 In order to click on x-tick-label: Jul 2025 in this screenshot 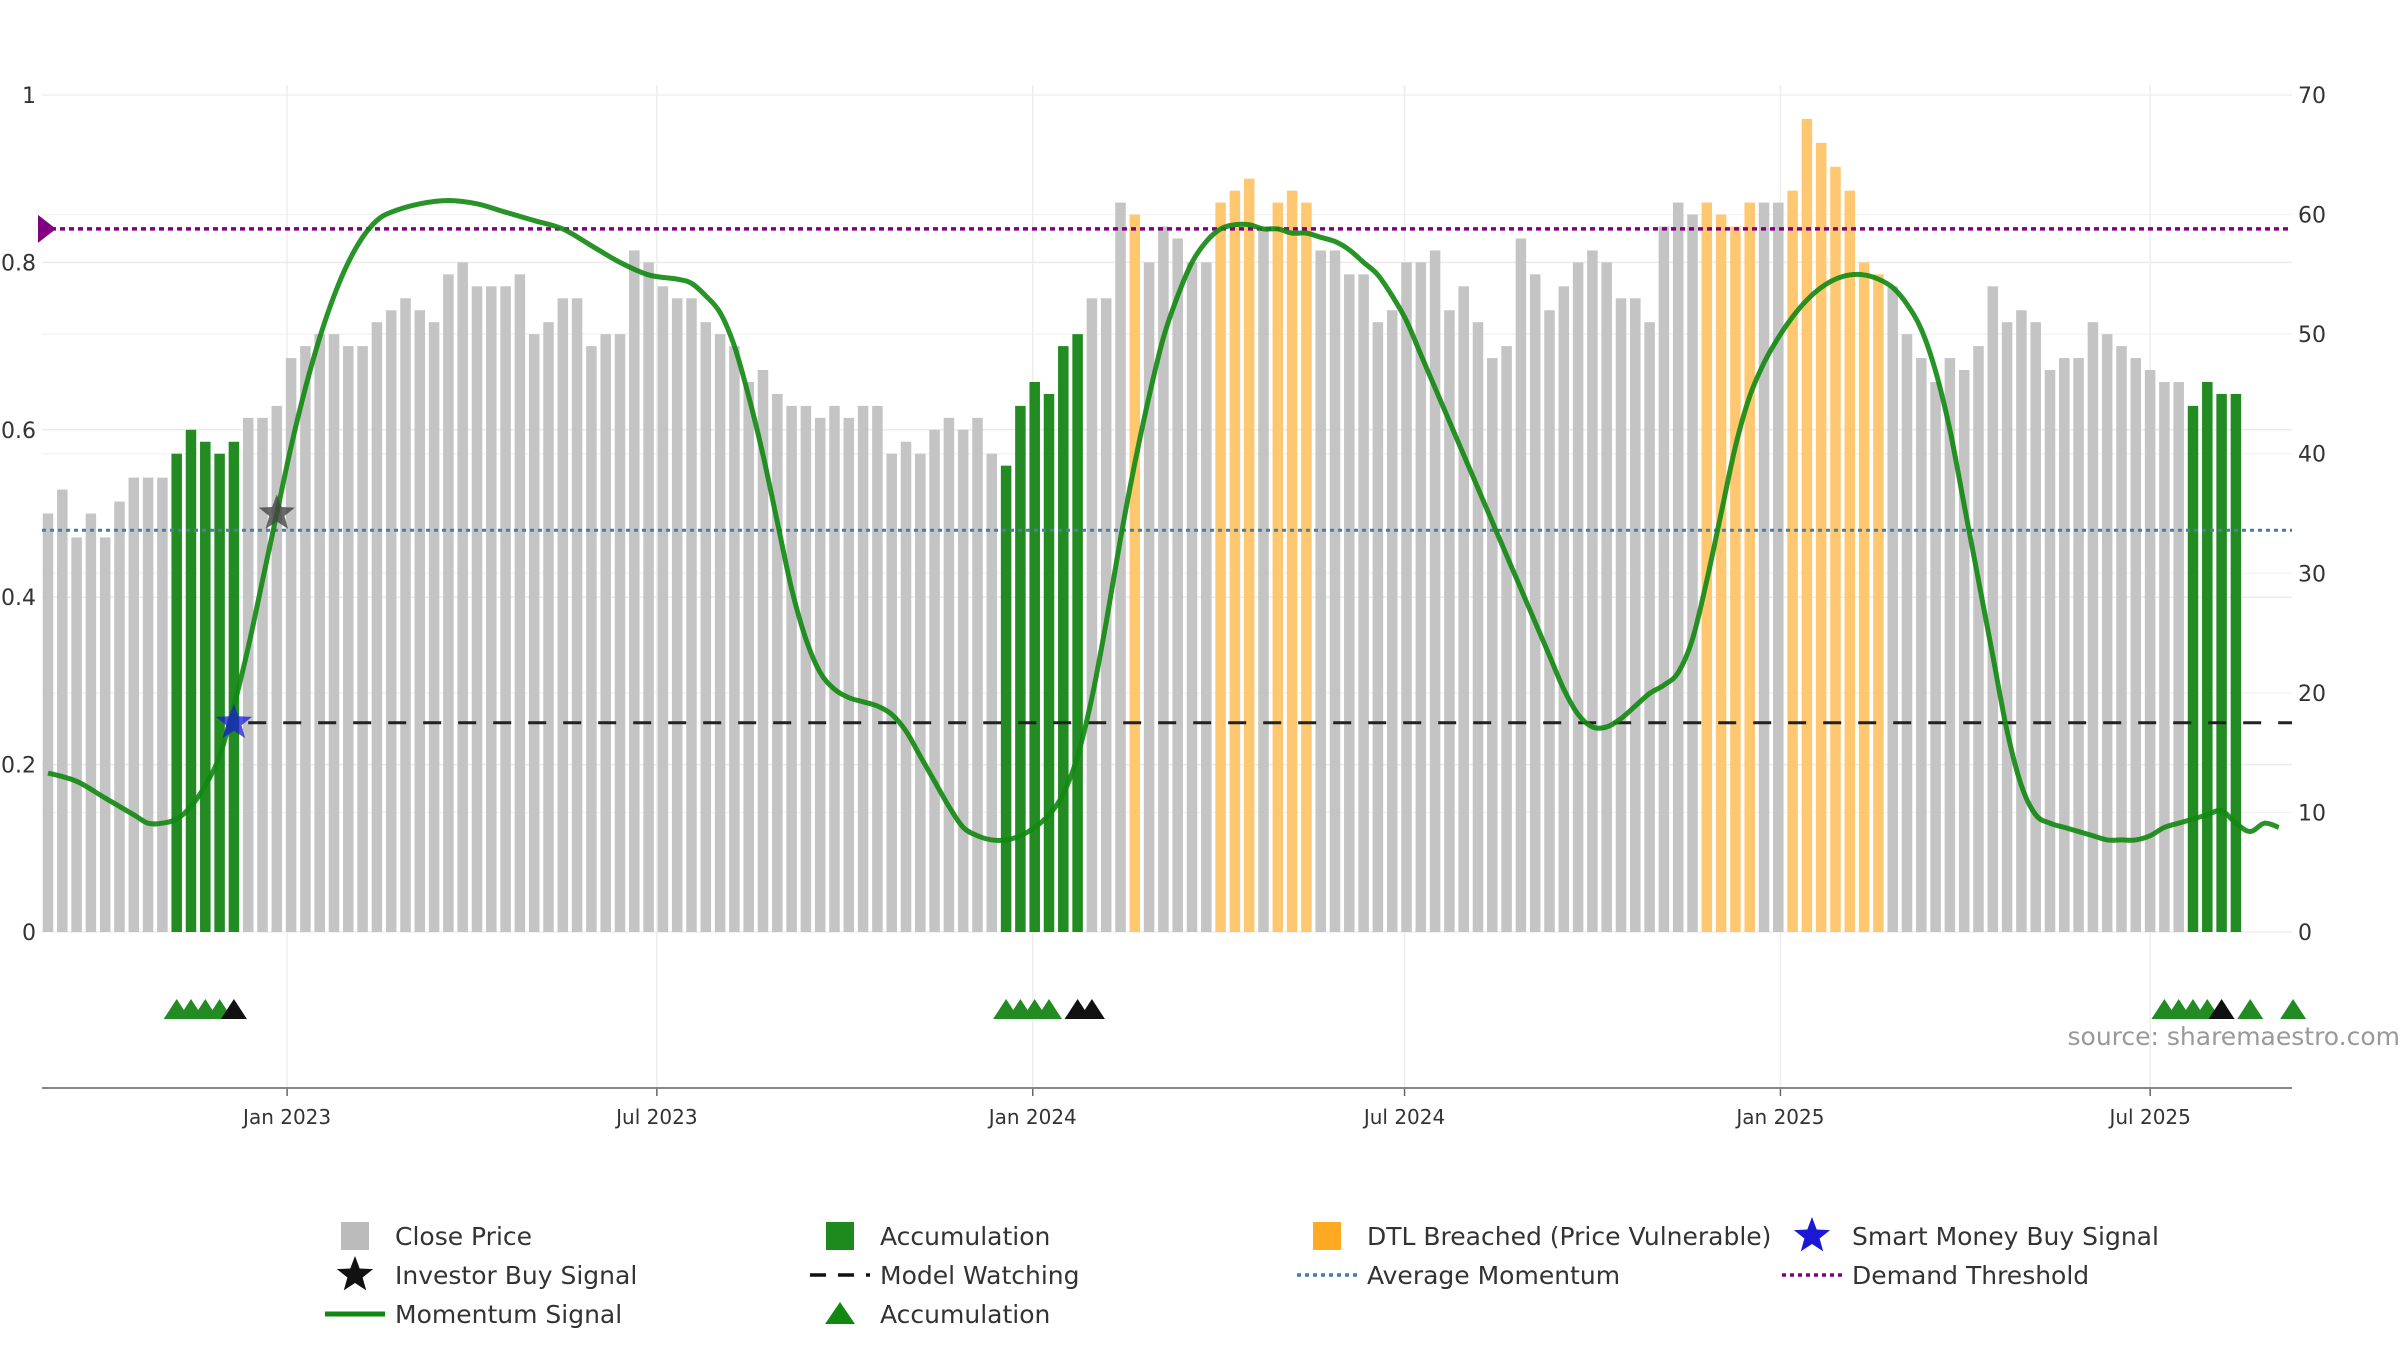, I will do `click(2148, 1117)`.